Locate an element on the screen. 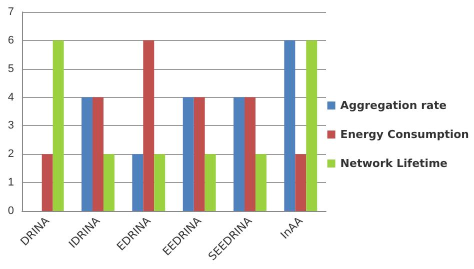 This screenshot has width=474, height=269. legend-label: Aggregation rate is located at coordinates (393, 105).